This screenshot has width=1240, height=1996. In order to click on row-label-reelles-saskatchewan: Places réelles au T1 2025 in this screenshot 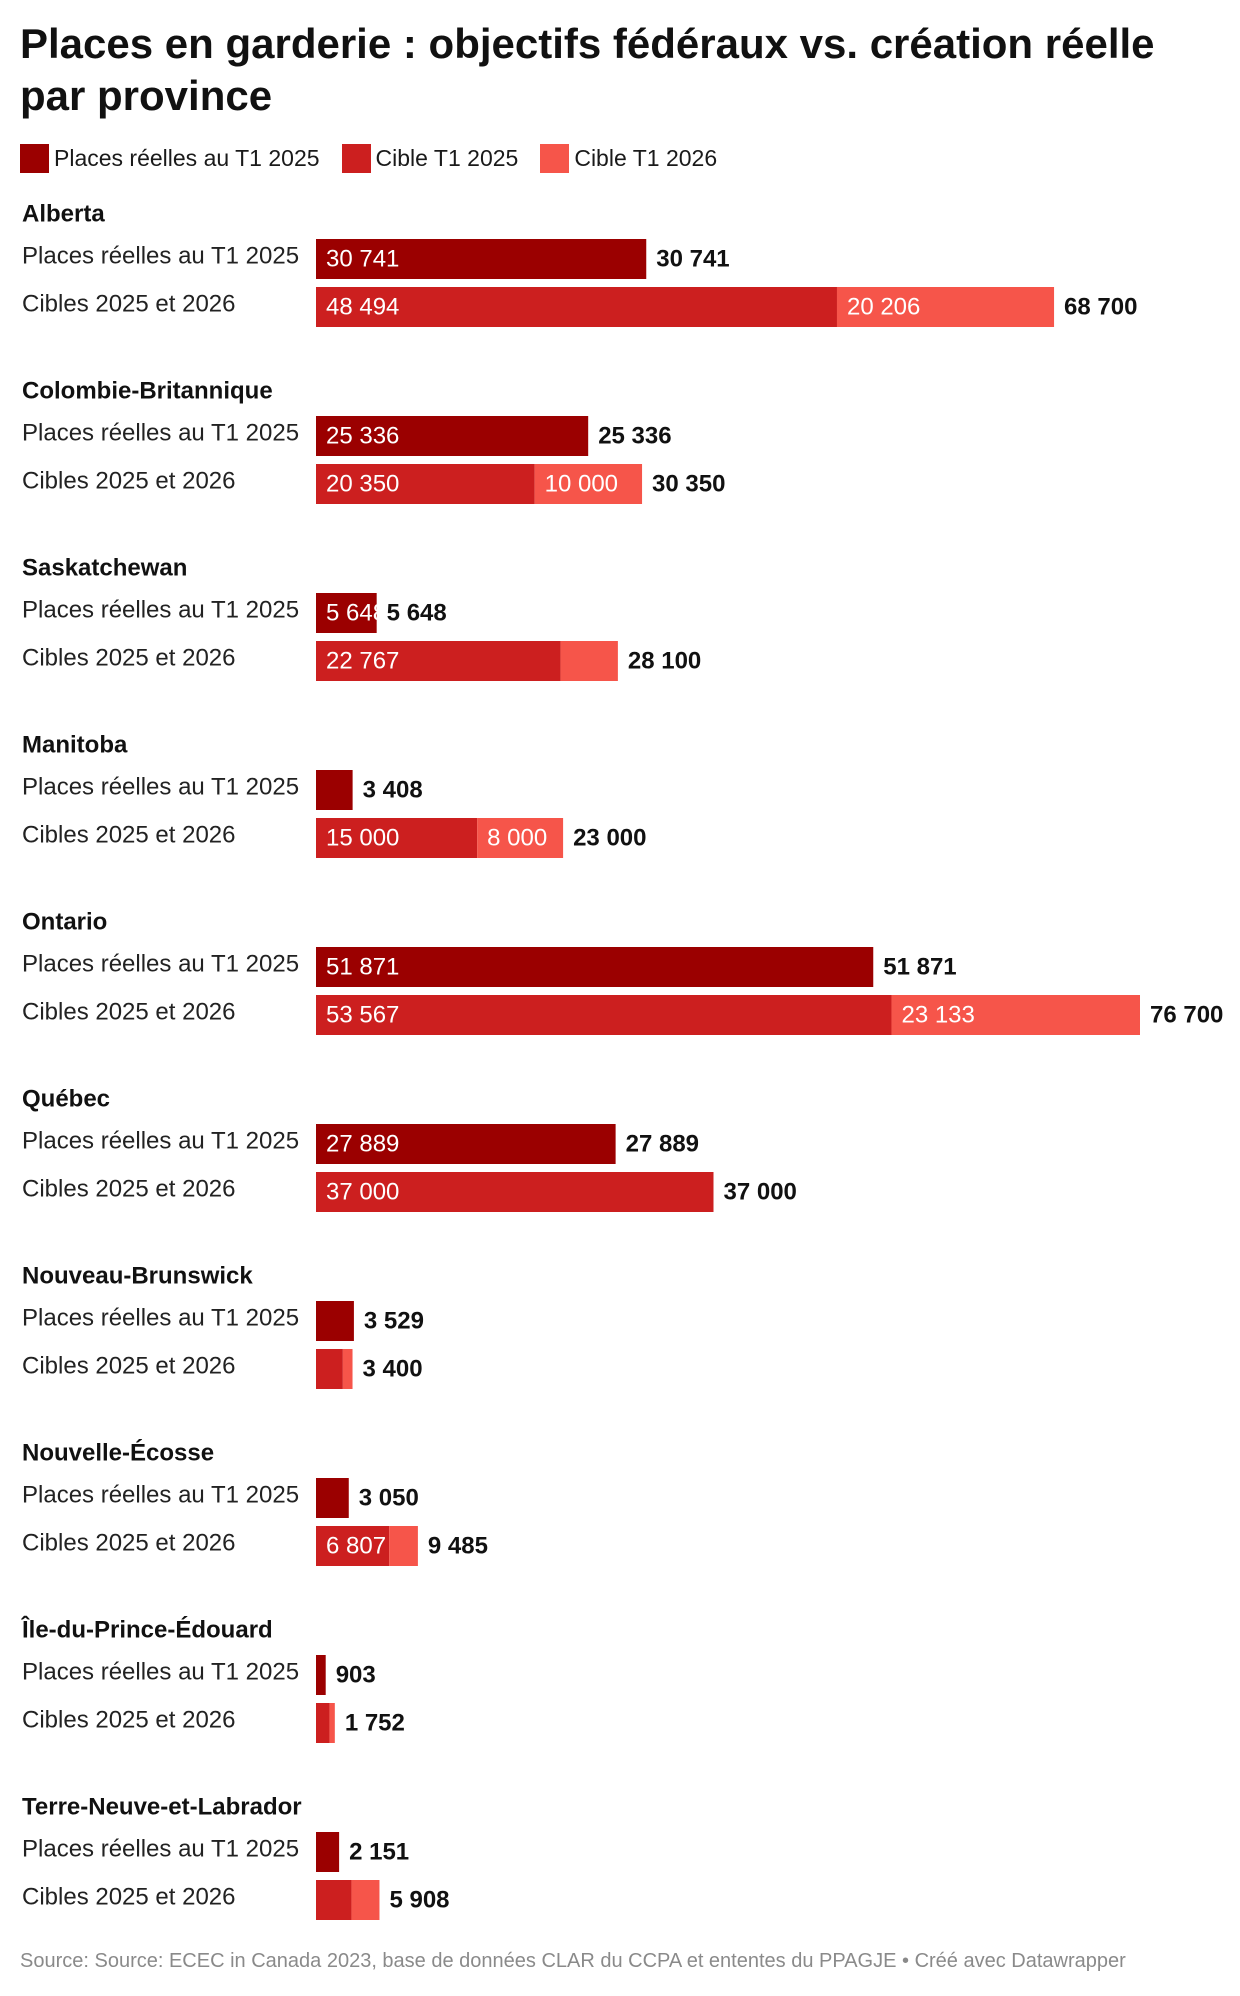, I will do `click(160, 609)`.